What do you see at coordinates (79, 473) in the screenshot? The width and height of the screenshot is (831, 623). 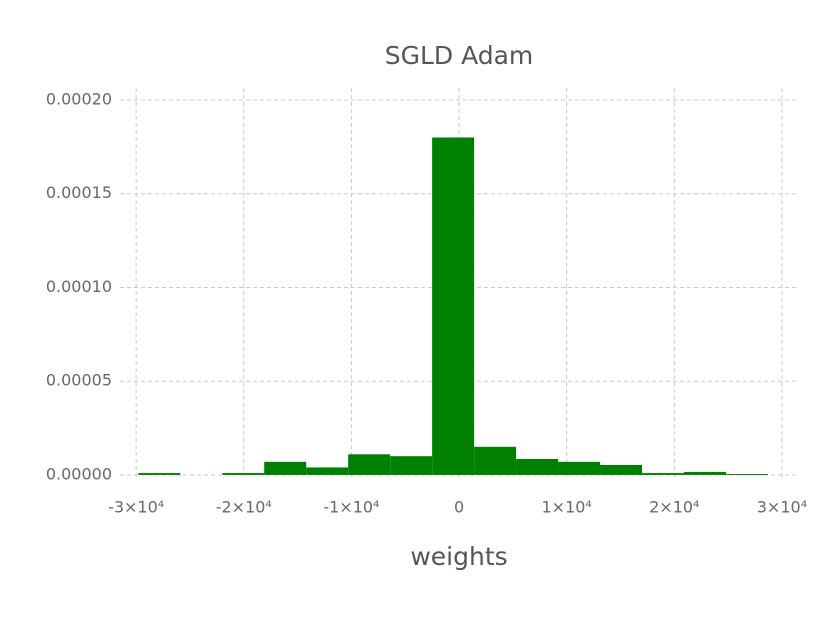 I see `y-tick-label: 0.00000` at bounding box center [79, 473].